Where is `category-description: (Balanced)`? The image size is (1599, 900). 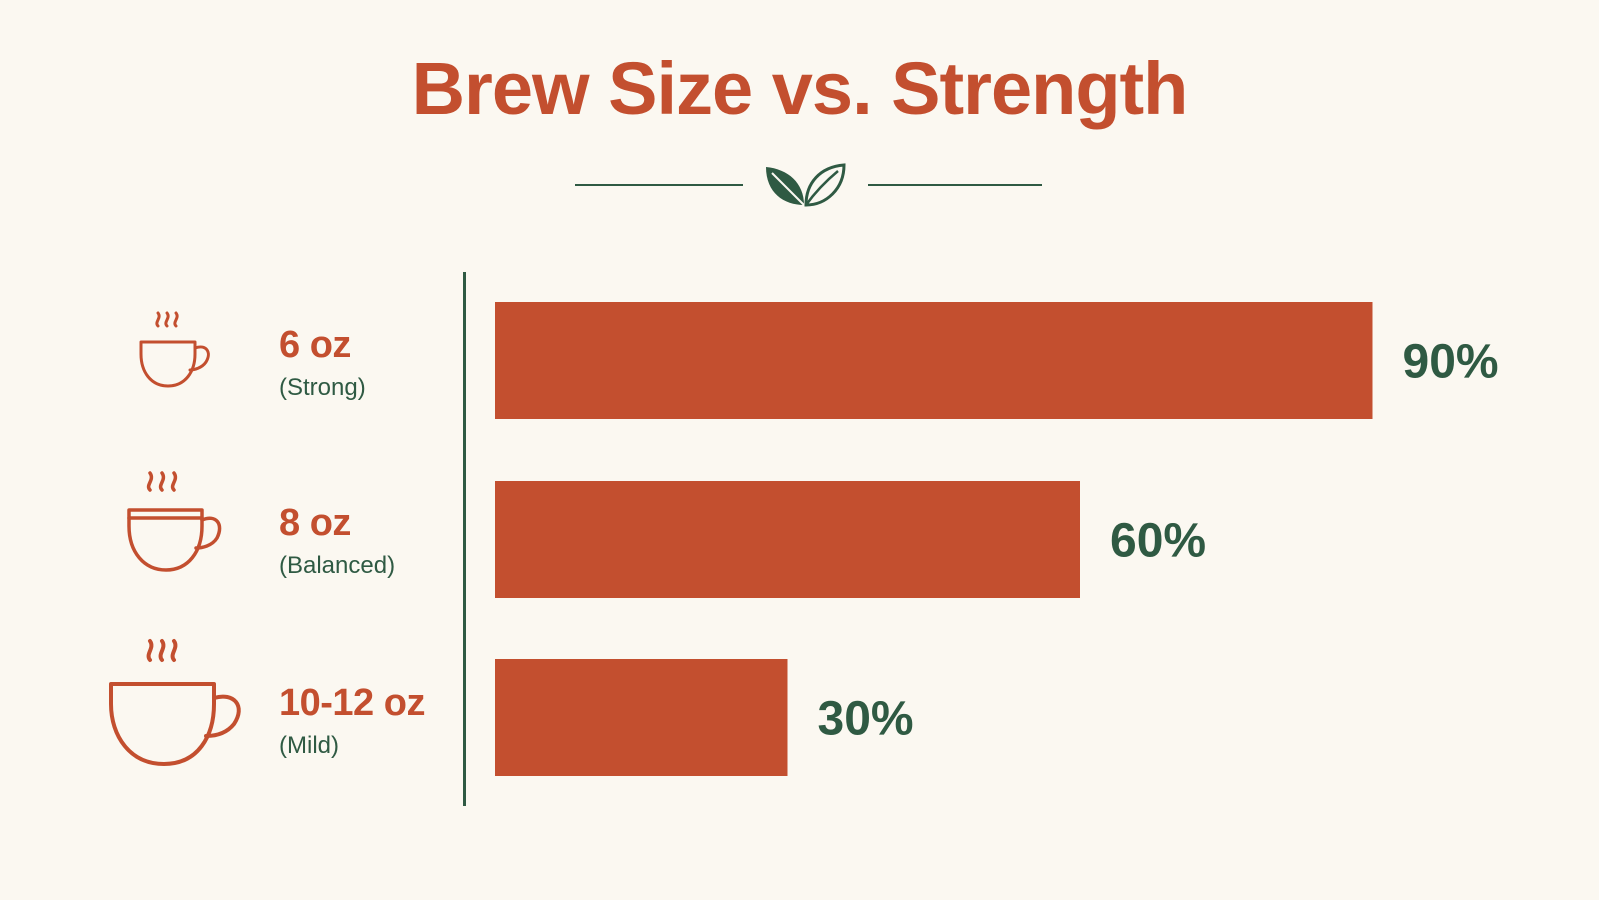 category-description: (Balanced) is located at coordinates (337, 565).